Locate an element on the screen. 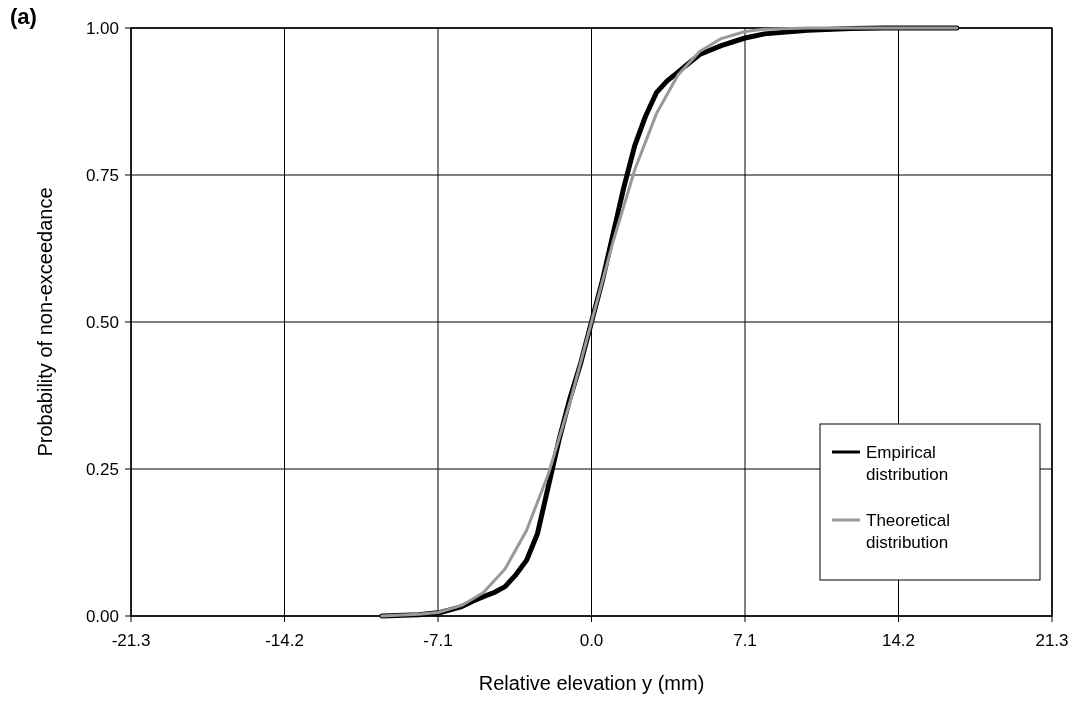 Image resolution: width=1075 pixels, height=710 pixels. y-tick-label: 0.50 is located at coordinates (102, 322).